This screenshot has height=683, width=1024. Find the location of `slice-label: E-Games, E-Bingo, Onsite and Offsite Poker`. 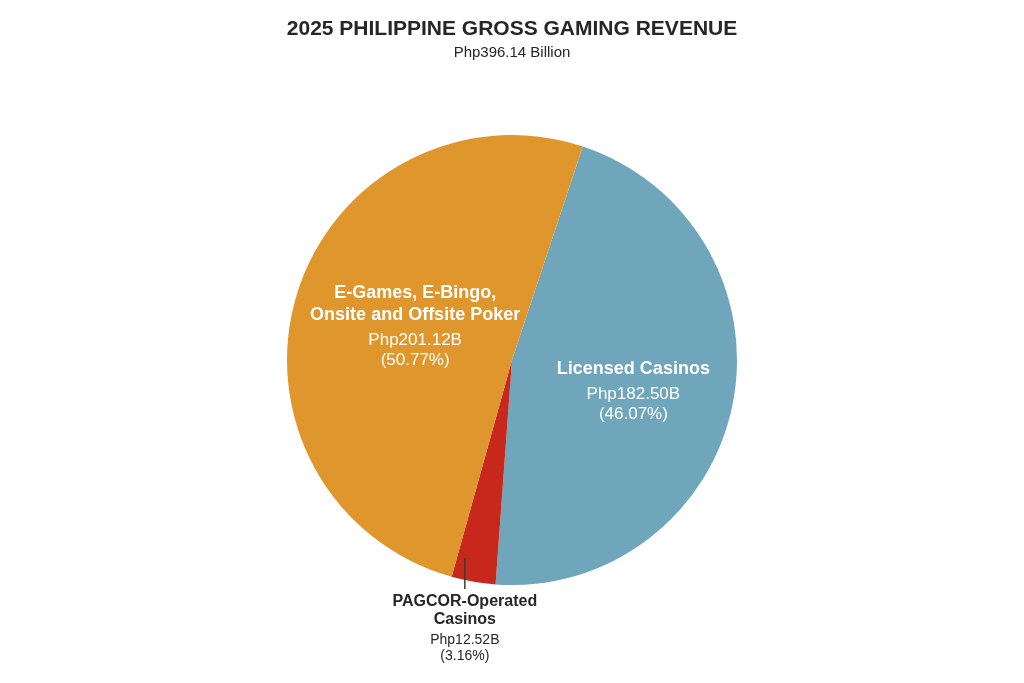

slice-label: E-Games, E-Bingo, Onsite and Offsite Poker is located at coordinates (415, 303).